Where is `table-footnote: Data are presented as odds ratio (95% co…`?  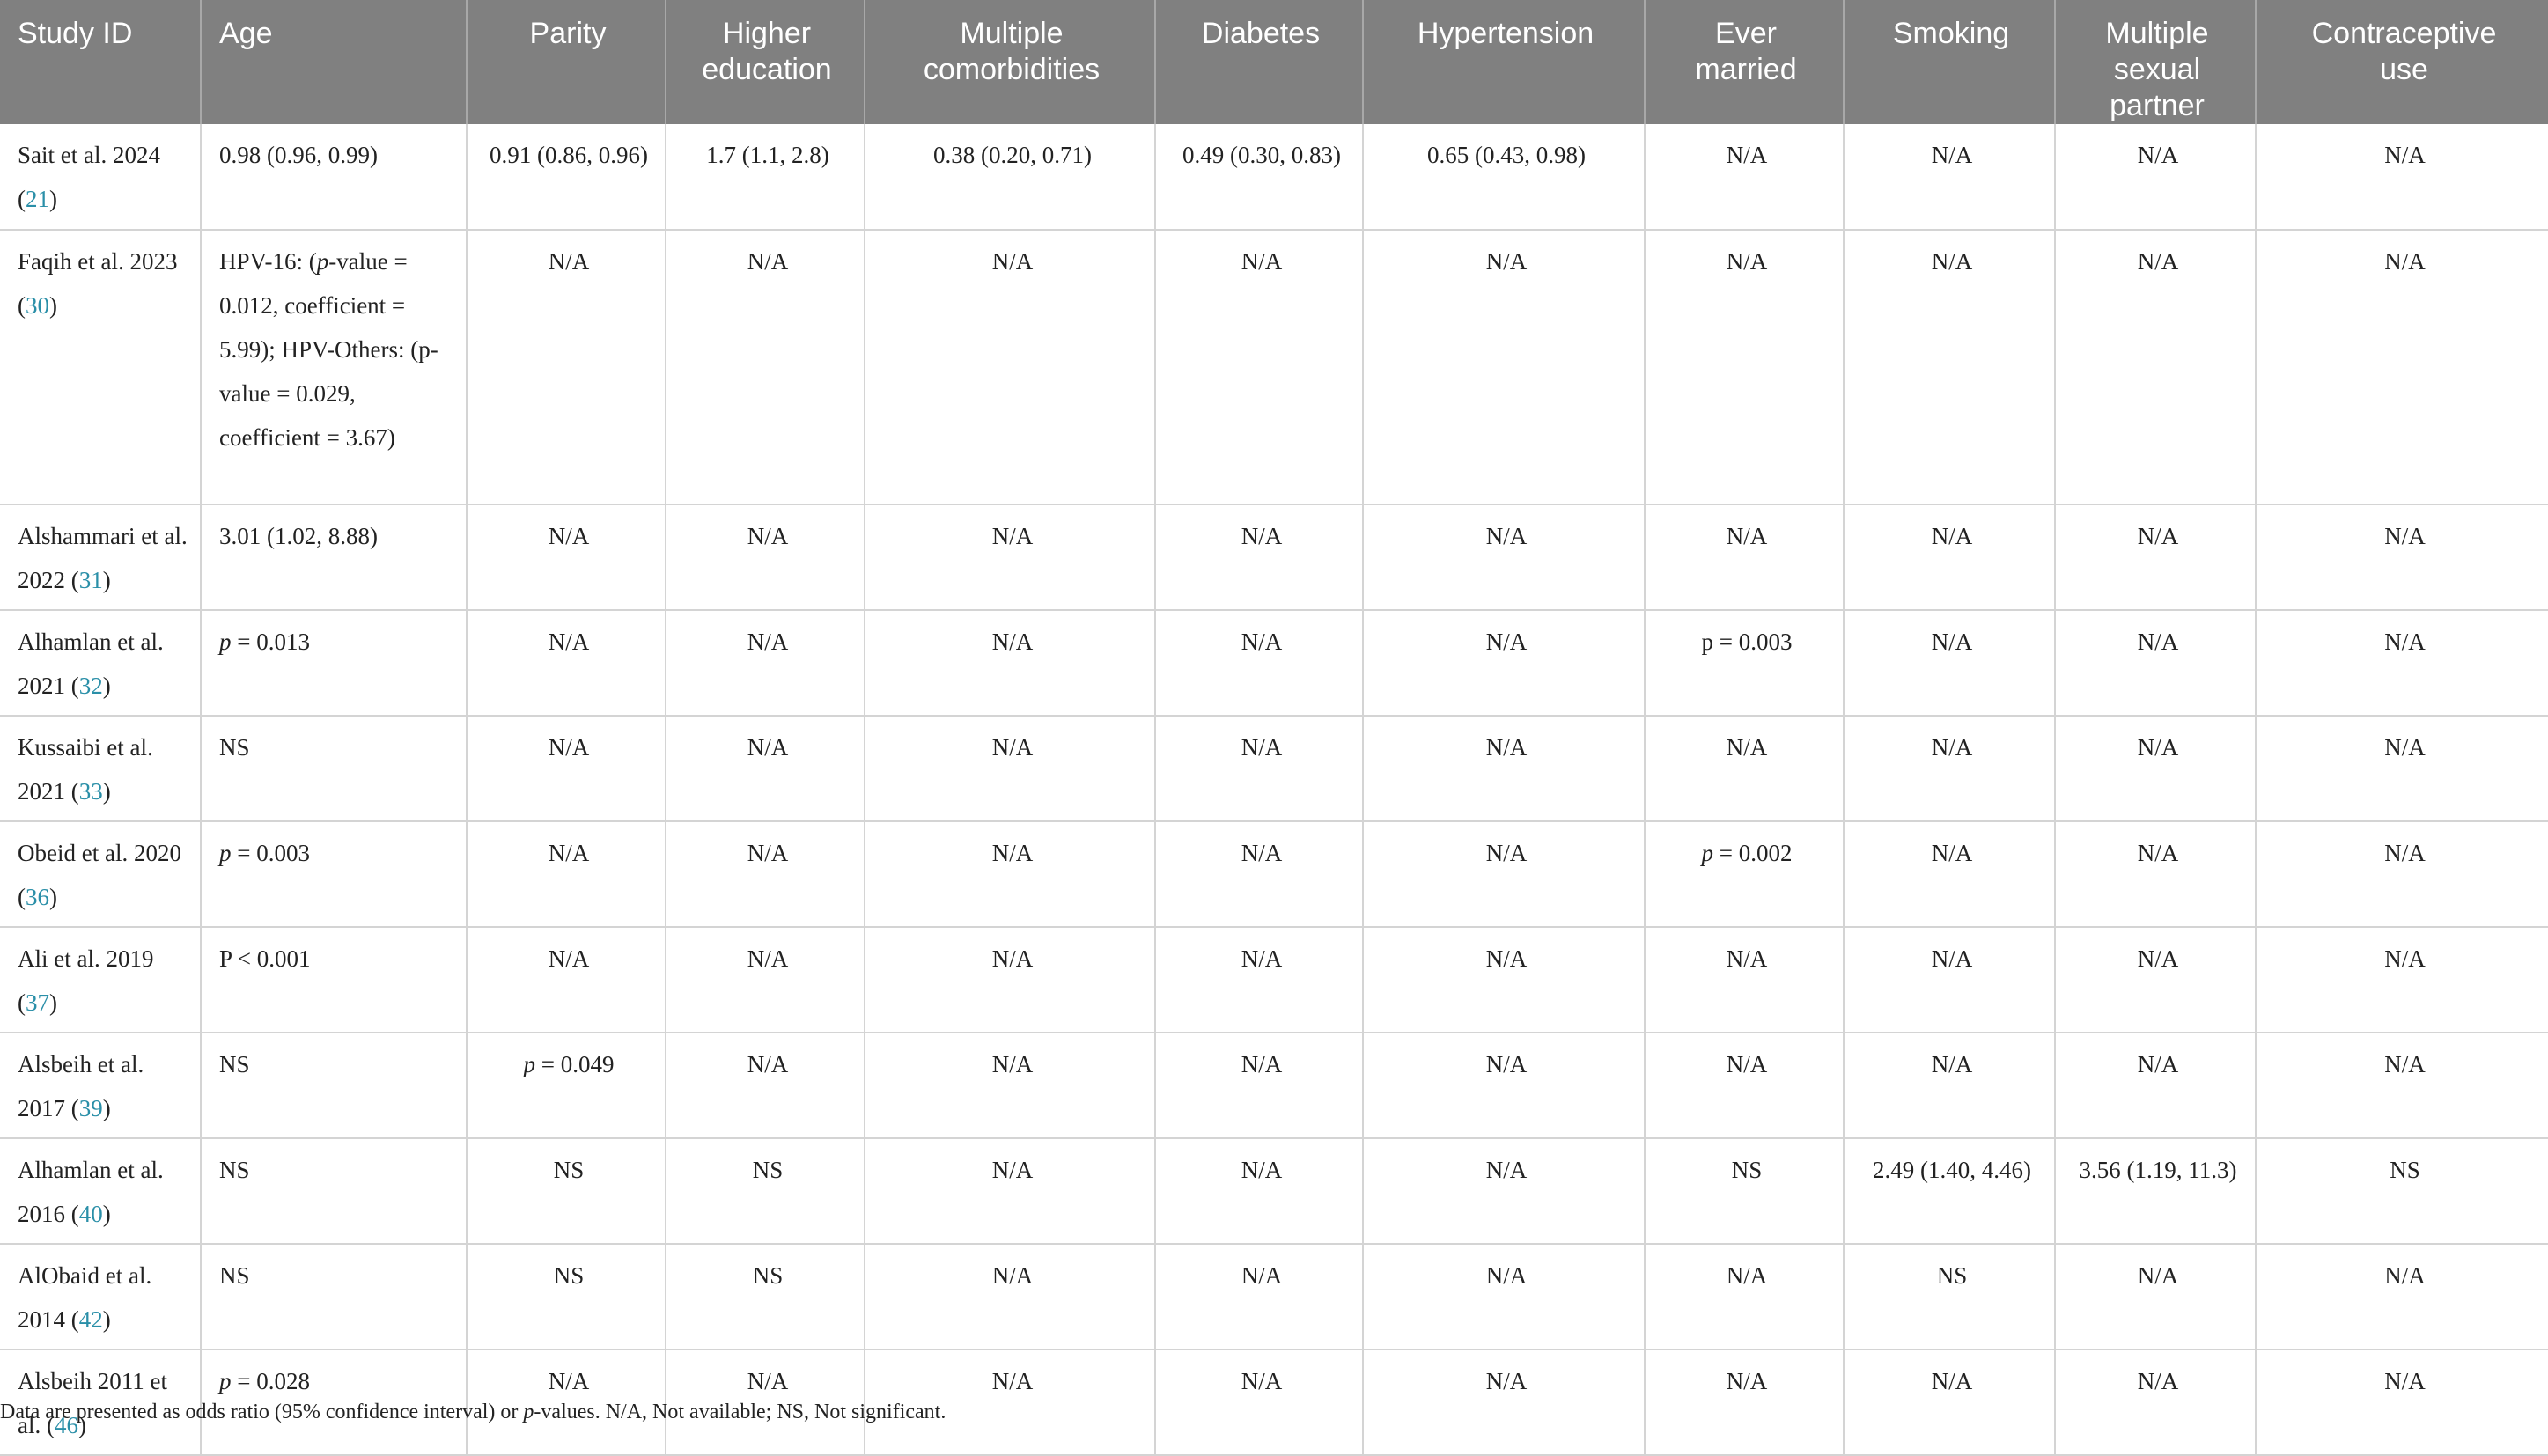 table-footnote: Data are presented as odds ratio (95% co… is located at coordinates (473, 1412).